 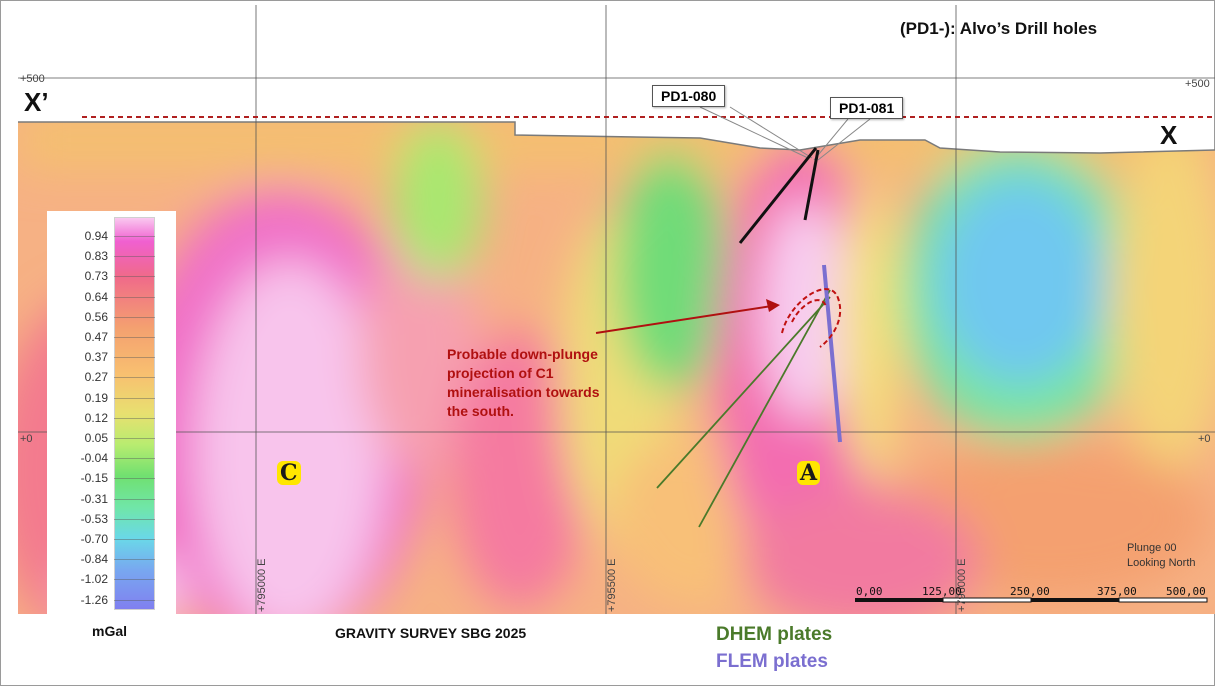 I want to click on legend-tick-label: 0.73, so click(x=96, y=276).